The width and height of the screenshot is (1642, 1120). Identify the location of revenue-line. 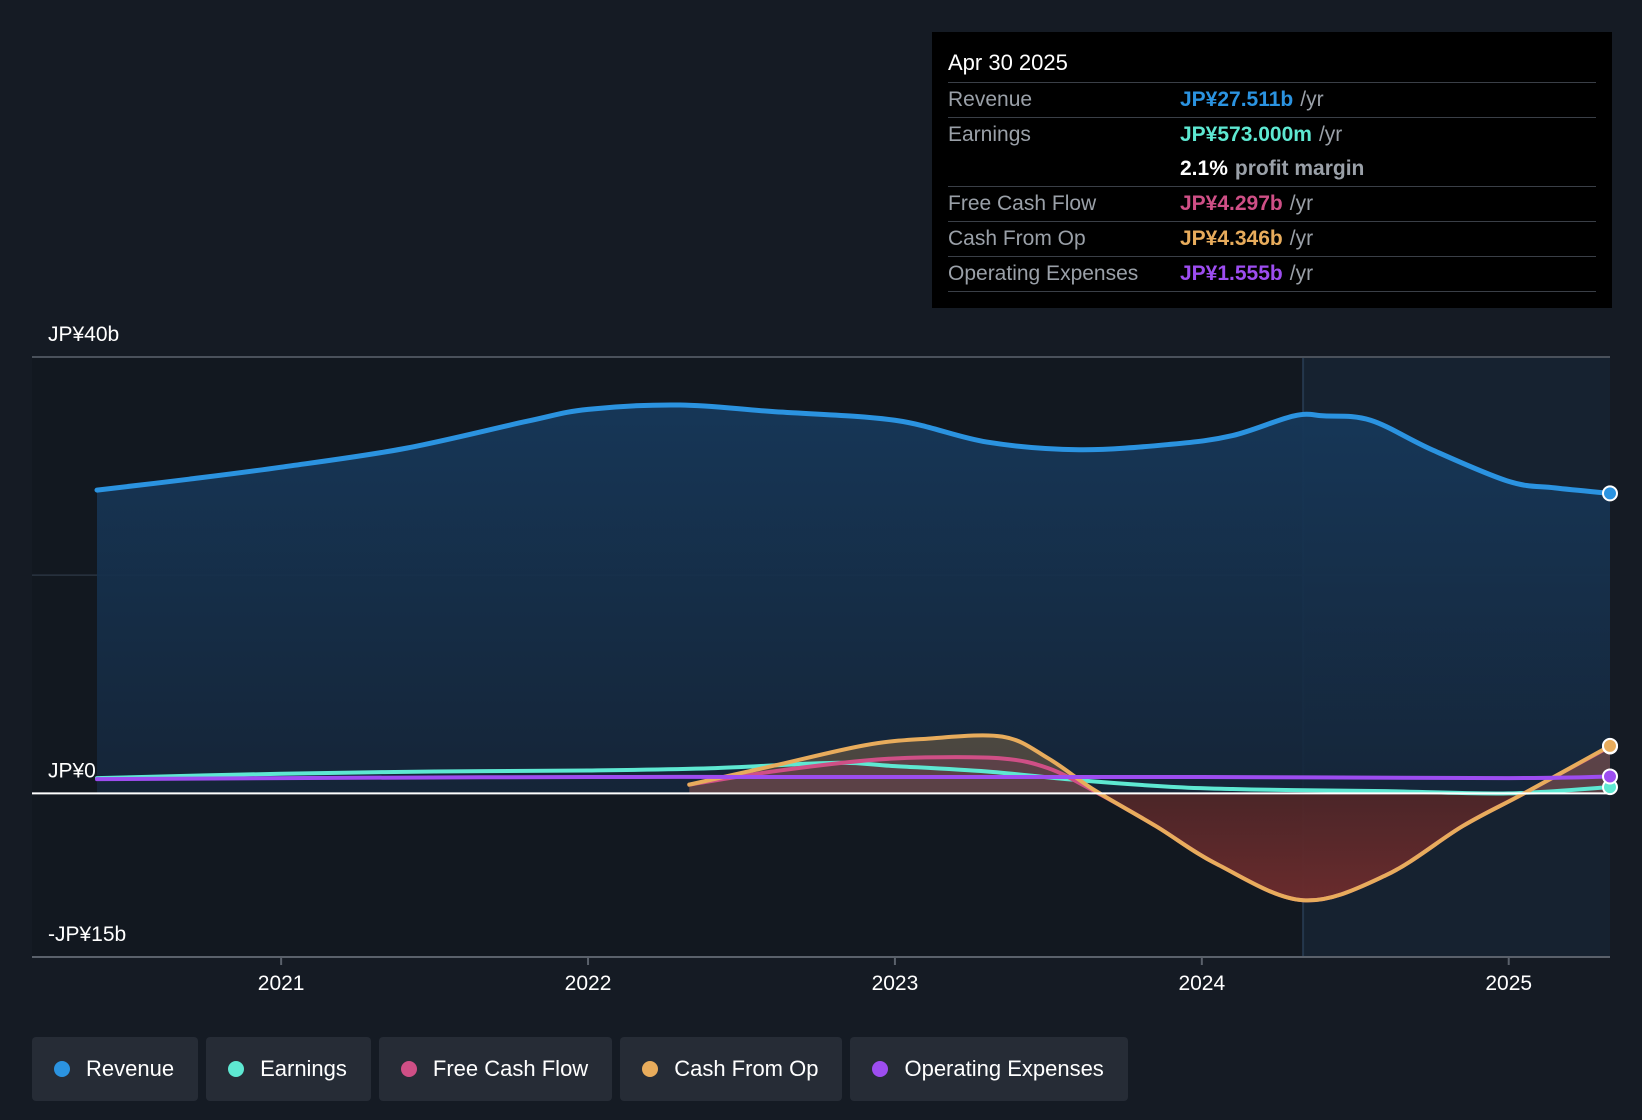
(853, 449).